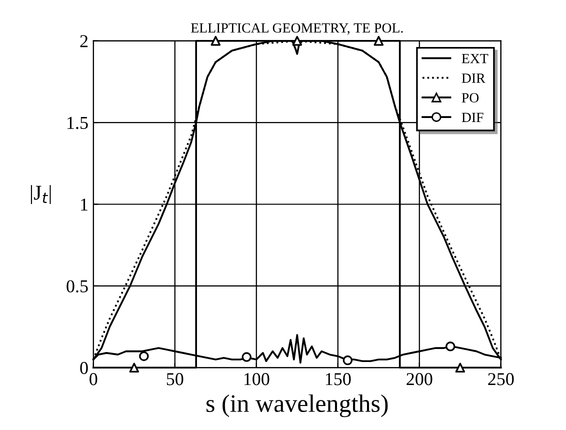 This screenshot has height=430, width=566. What do you see at coordinates (78, 123) in the screenshot?
I see `y-tick-label: 1.5` at bounding box center [78, 123].